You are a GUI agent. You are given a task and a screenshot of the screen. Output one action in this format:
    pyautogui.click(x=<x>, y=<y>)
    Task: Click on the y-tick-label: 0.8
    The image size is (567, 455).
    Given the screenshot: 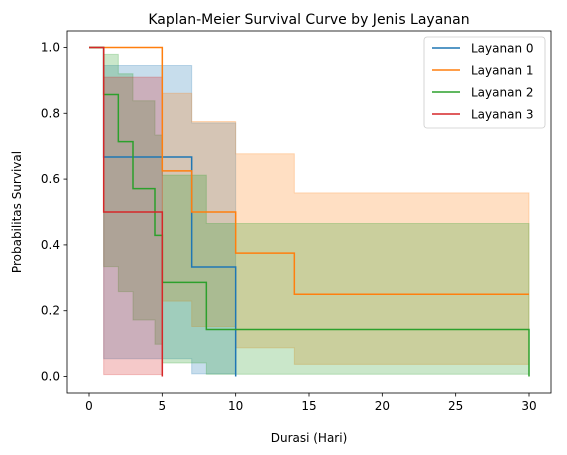 What is the action you would take?
    pyautogui.click(x=50, y=113)
    